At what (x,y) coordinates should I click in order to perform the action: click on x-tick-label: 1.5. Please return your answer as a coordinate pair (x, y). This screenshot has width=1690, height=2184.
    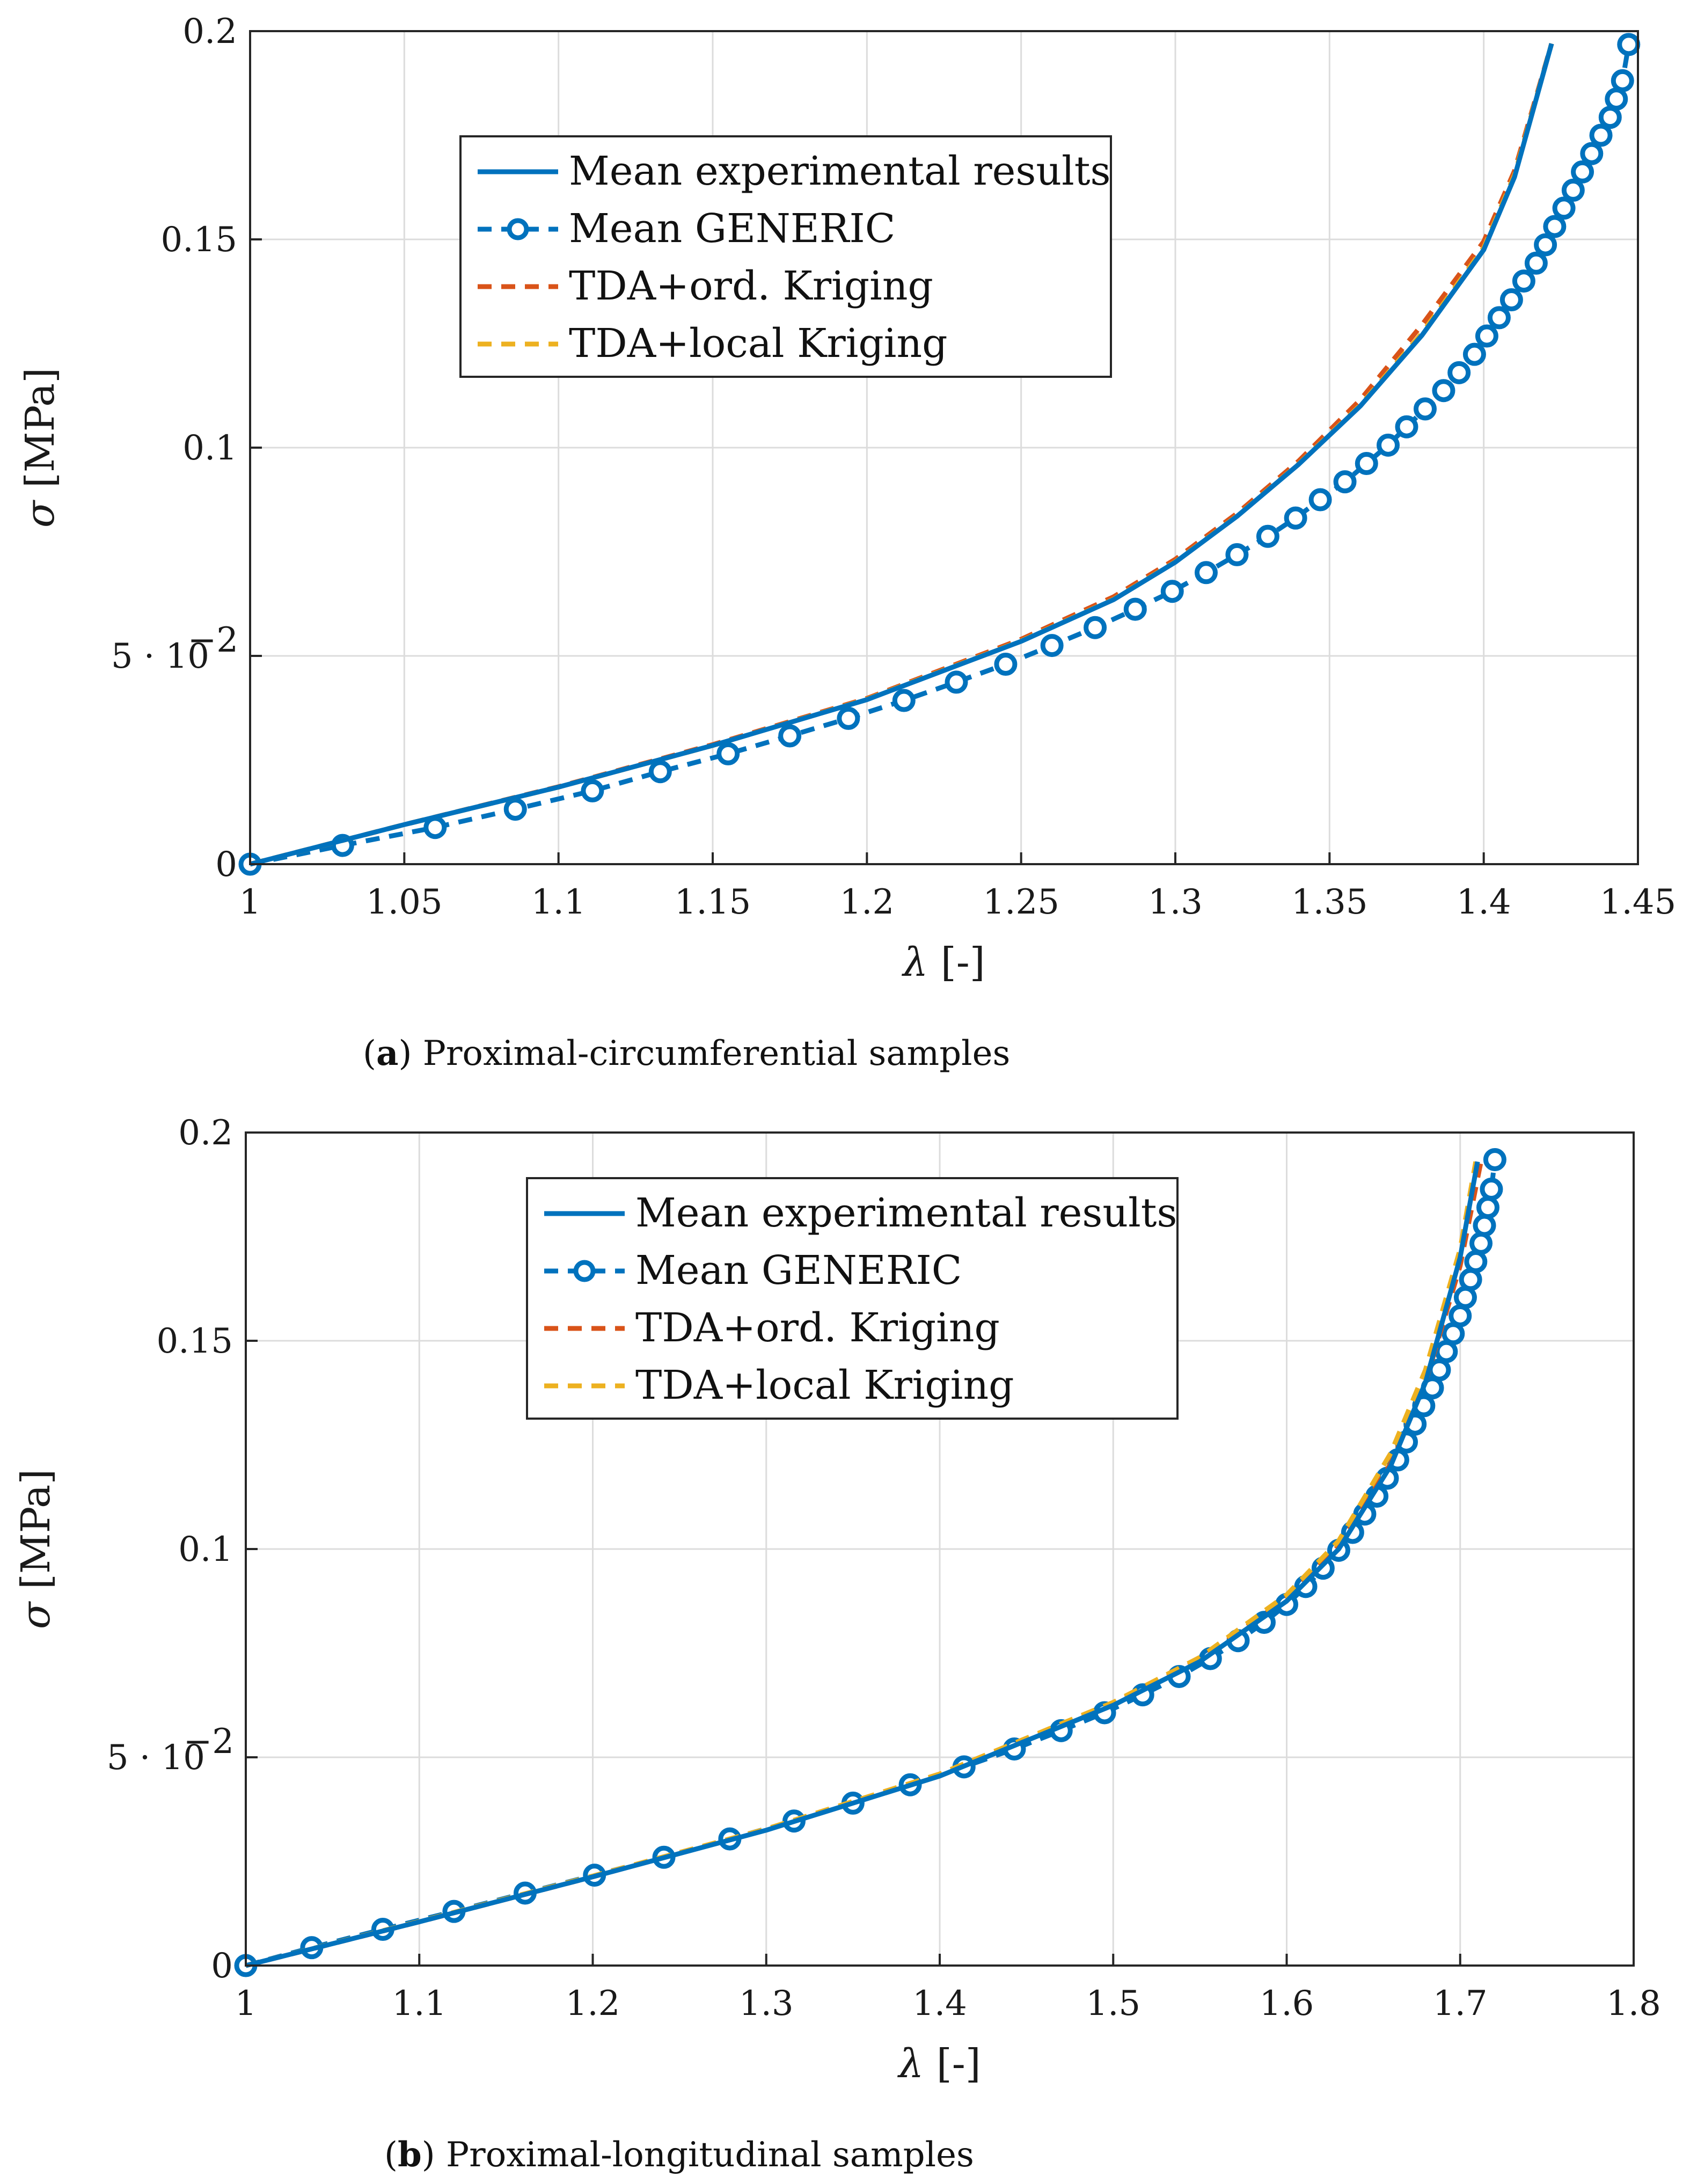
    Looking at the image, I should click on (1113, 2004).